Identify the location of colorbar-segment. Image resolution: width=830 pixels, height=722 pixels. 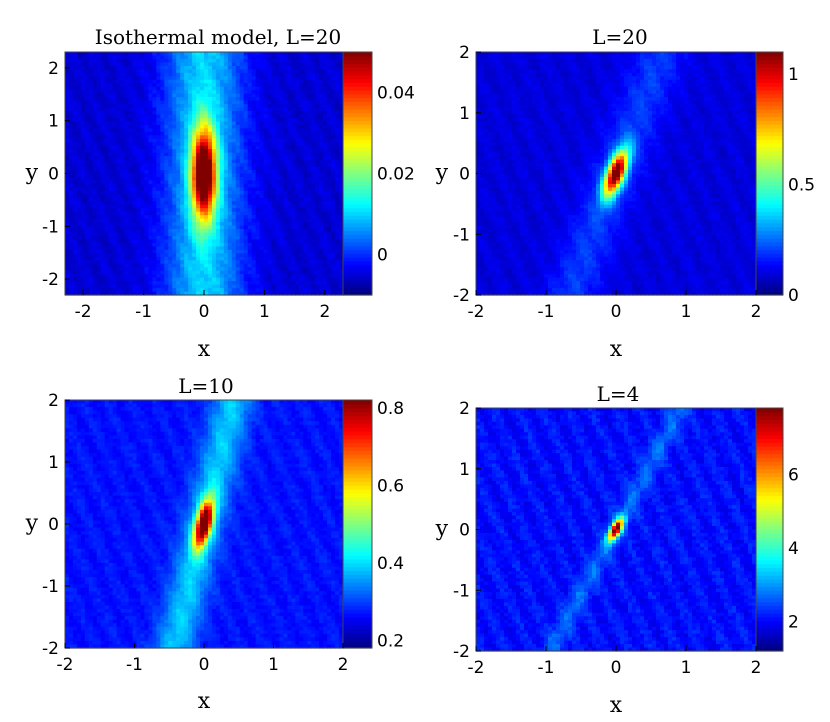
(357, 156).